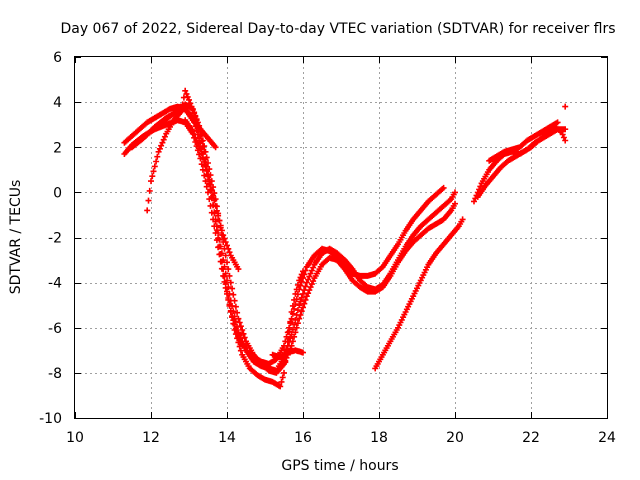 The height and width of the screenshot is (480, 640). I want to click on x-tick-label: 18, so click(379, 438).